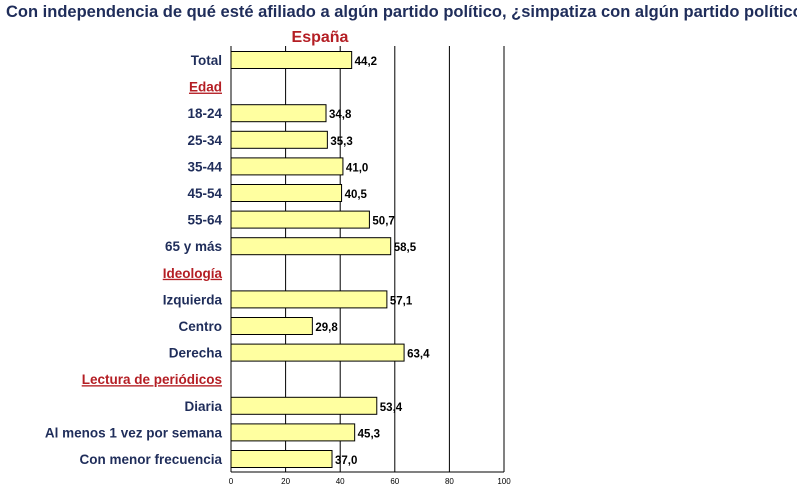 The image size is (797, 492). What do you see at coordinates (401, 301) in the screenshot?
I see `bar-value-label: 57,1` at bounding box center [401, 301].